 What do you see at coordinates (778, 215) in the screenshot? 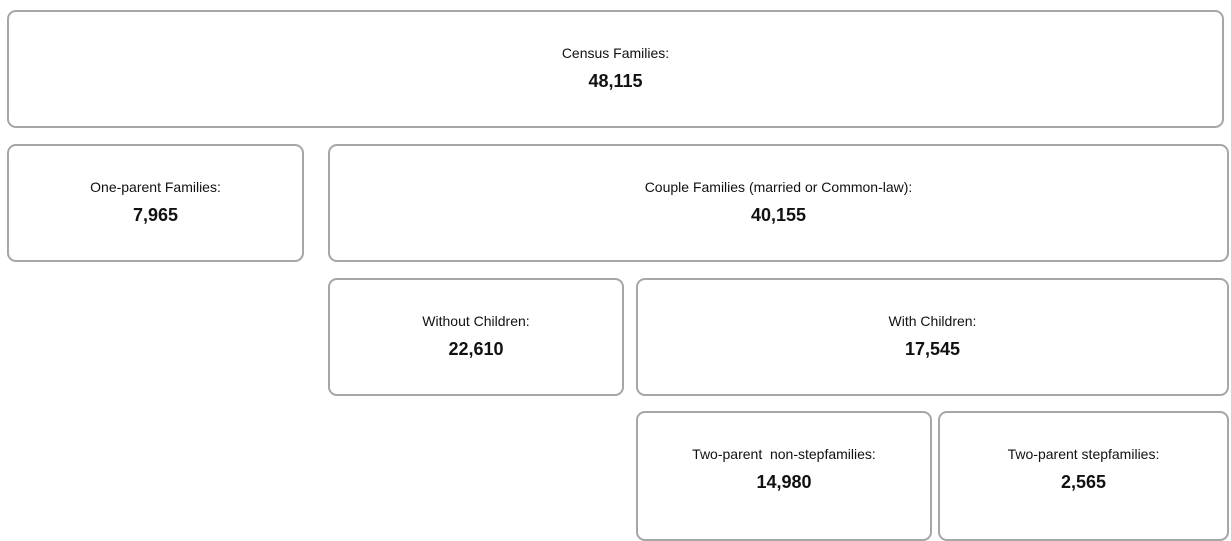
I see `node-value: 40,155` at bounding box center [778, 215].